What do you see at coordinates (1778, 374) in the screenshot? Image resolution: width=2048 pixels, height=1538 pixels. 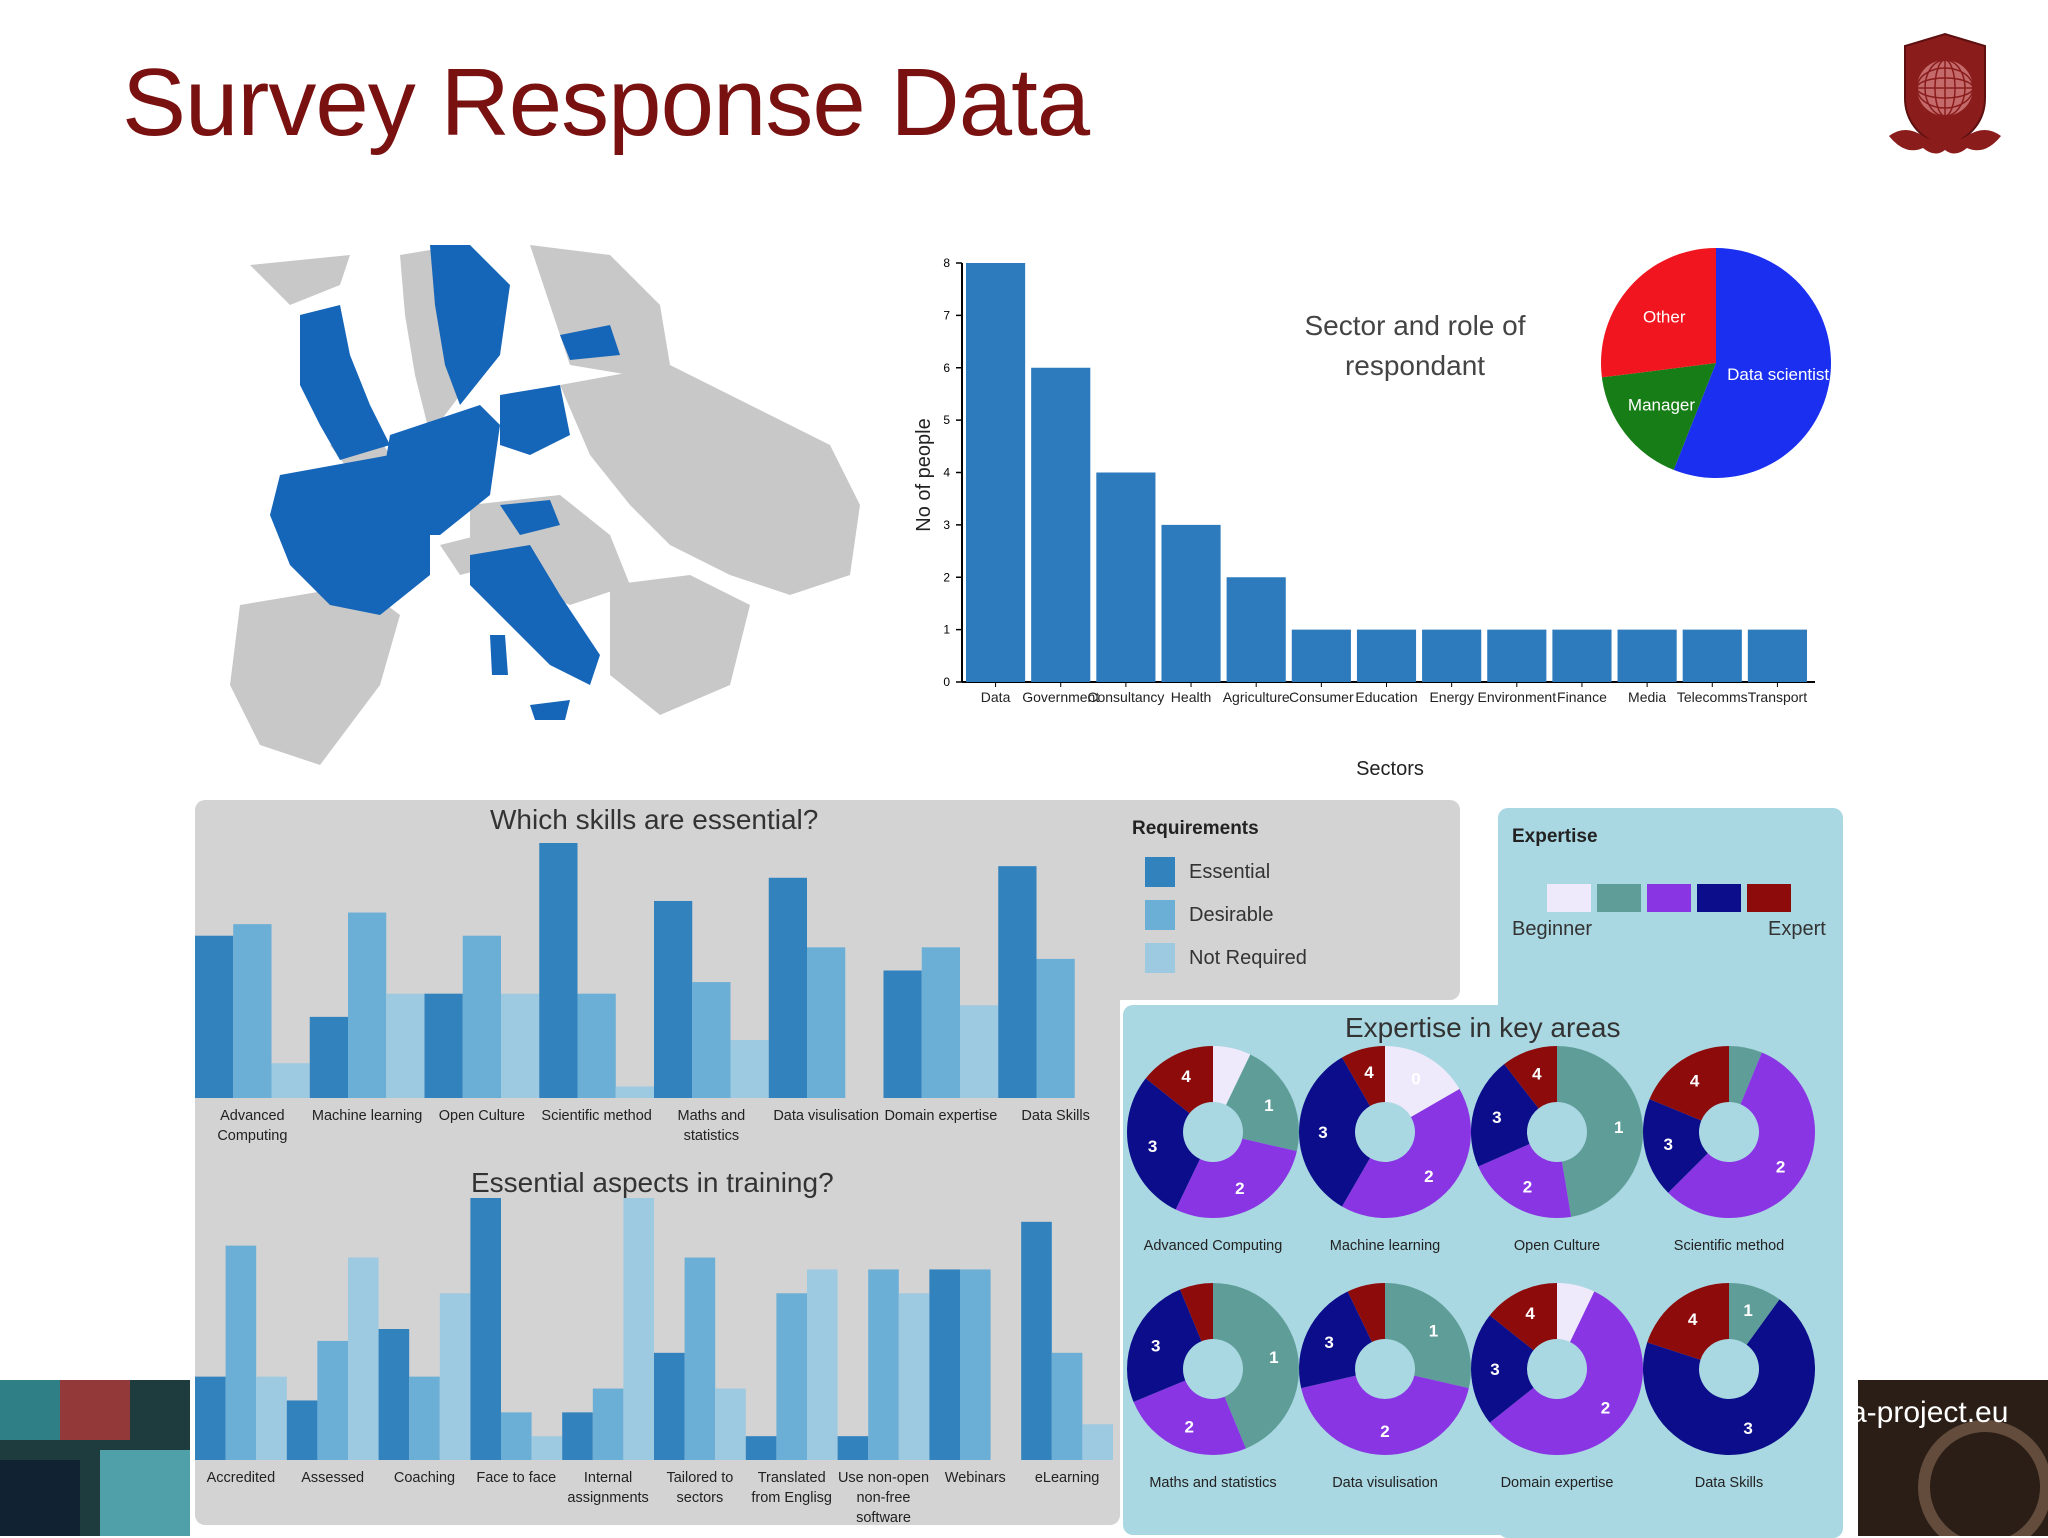 I see `role-pie-label: Data scientist` at bounding box center [1778, 374].